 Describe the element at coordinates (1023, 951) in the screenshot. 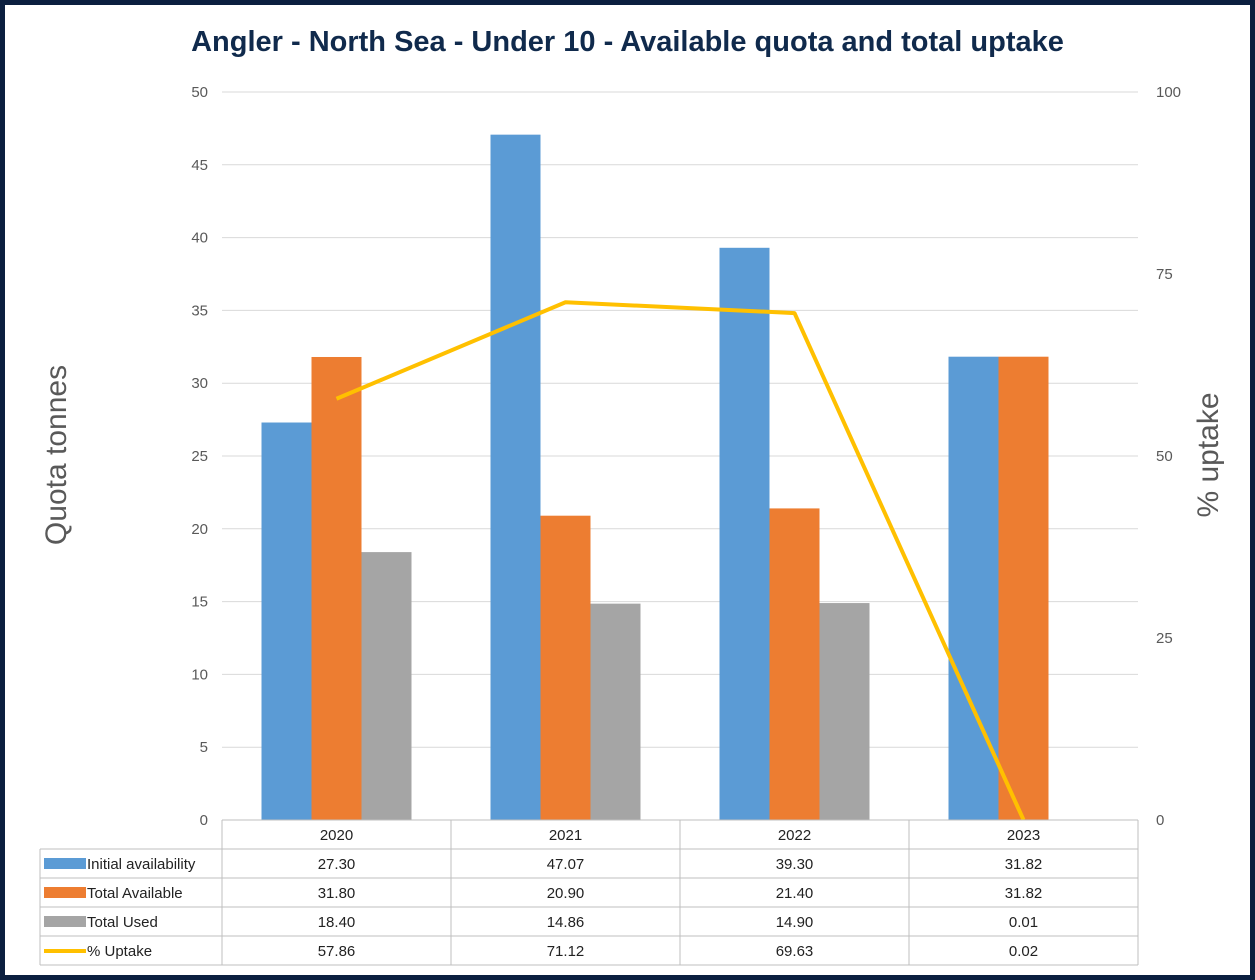

I see `table-cell: 0.02` at that location.